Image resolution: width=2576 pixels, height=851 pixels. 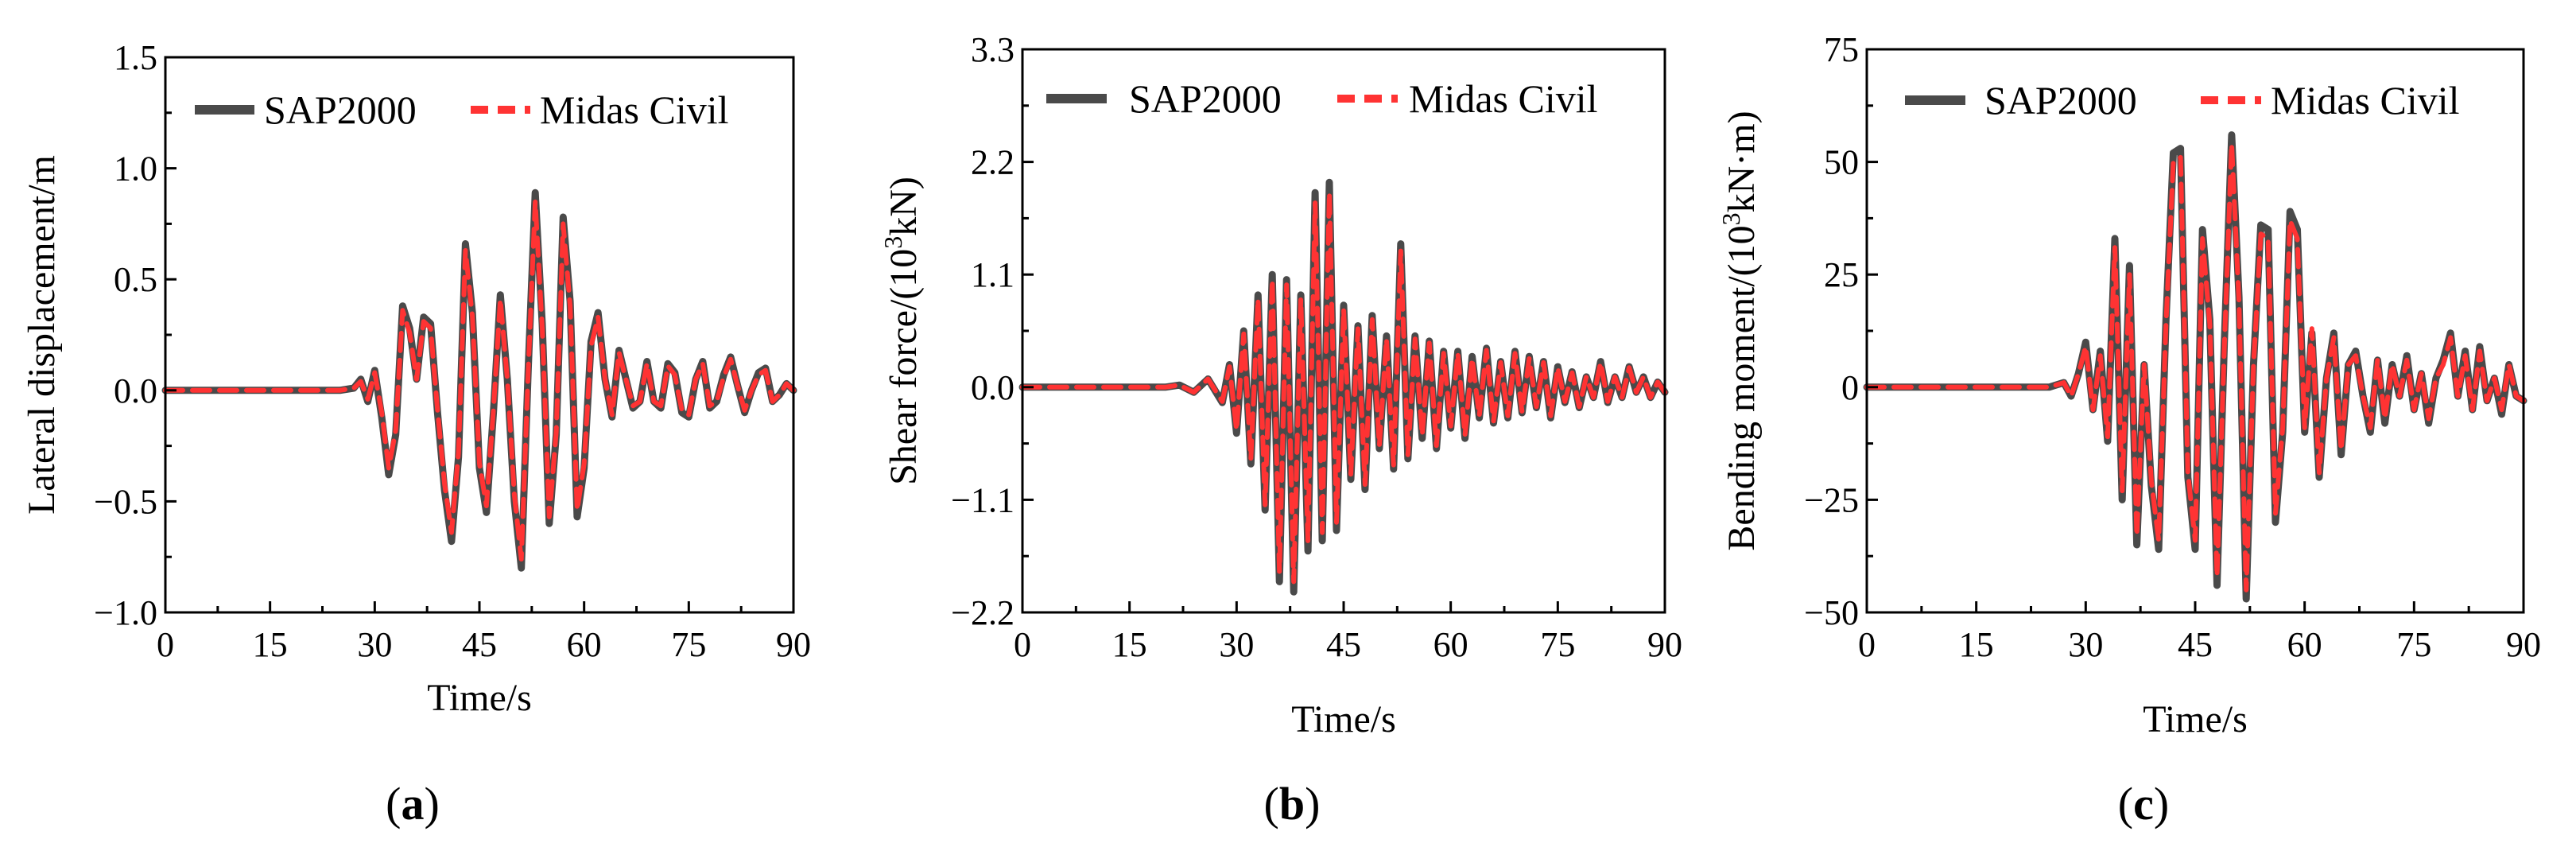 What do you see at coordinates (2414, 644) in the screenshot?
I see `panel-c-x-tick-label: 75` at bounding box center [2414, 644].